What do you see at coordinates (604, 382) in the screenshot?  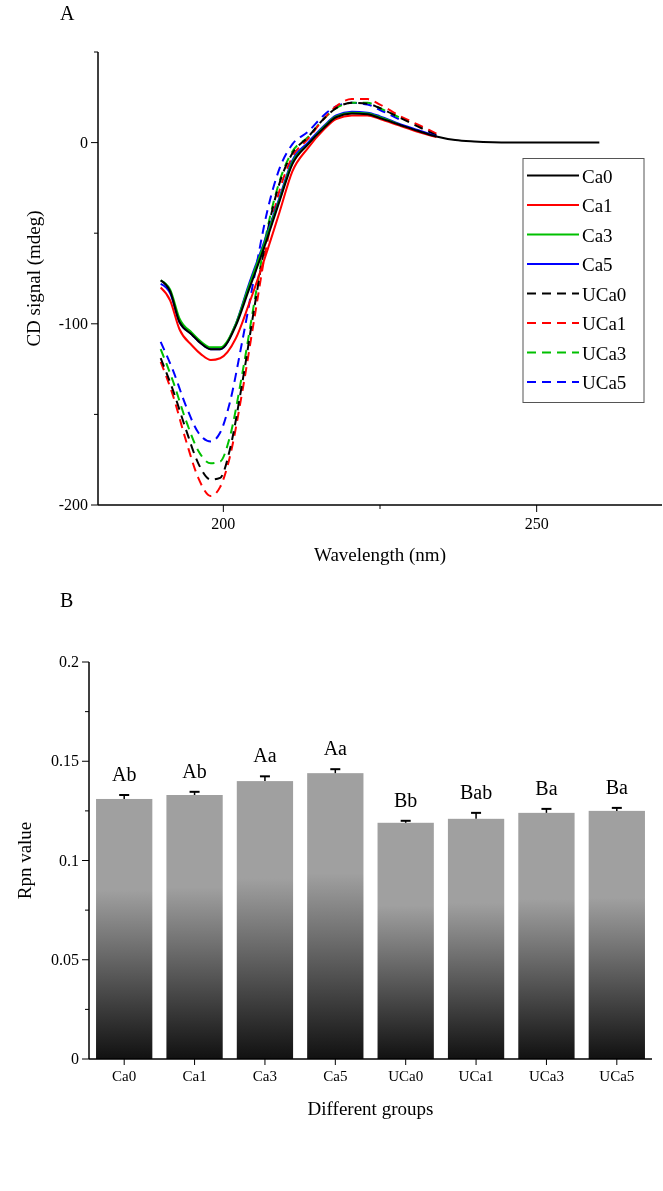 I see `legend-label: UCa5` at bounding box center [604, 382].